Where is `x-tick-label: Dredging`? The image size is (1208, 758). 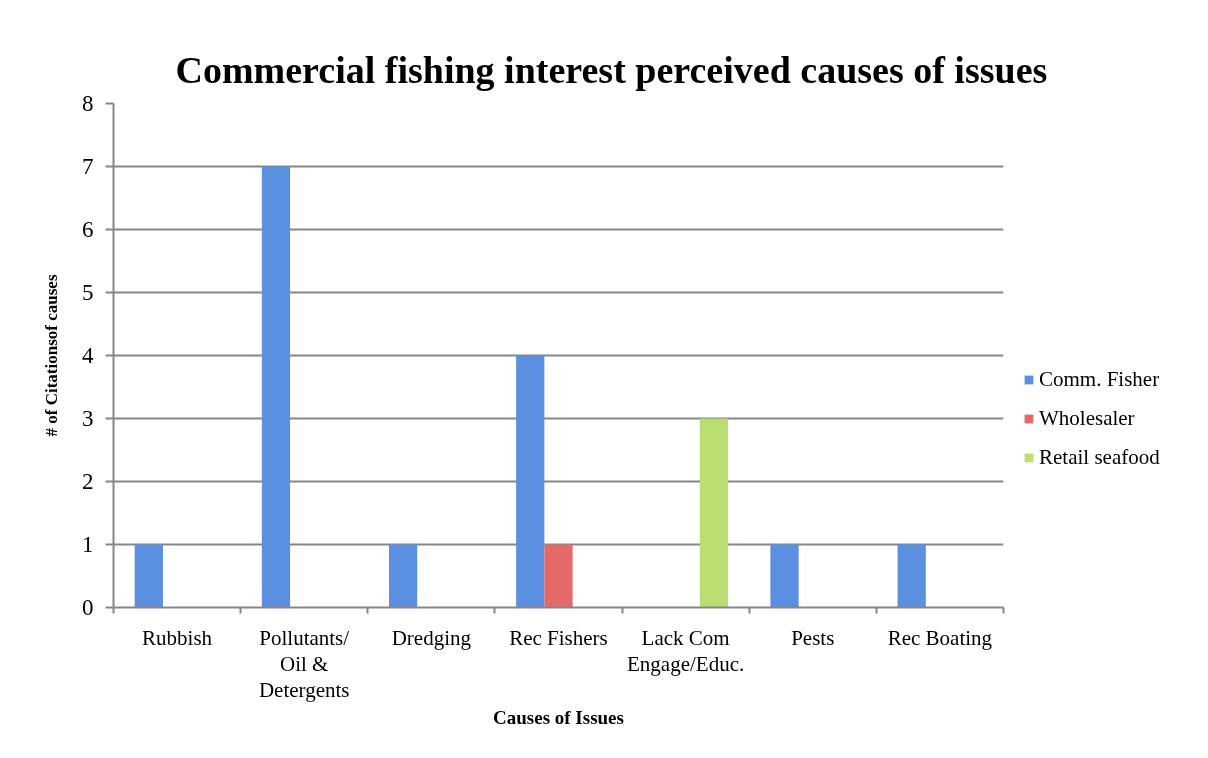 x-tick-label: Dredging is located at coordinates (431, 637).